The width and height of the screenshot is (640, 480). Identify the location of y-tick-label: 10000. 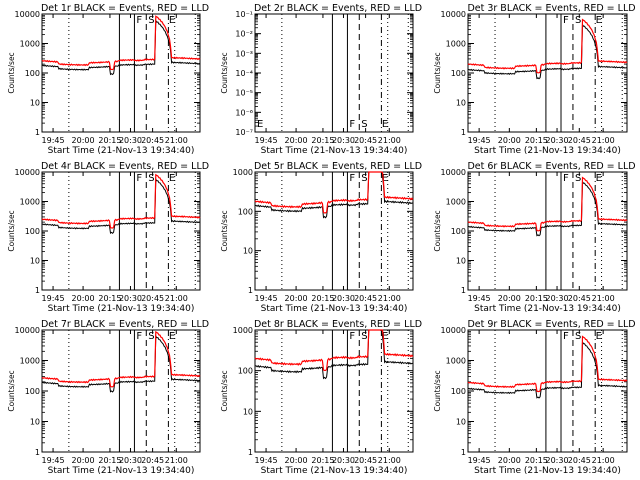
(27, 14).